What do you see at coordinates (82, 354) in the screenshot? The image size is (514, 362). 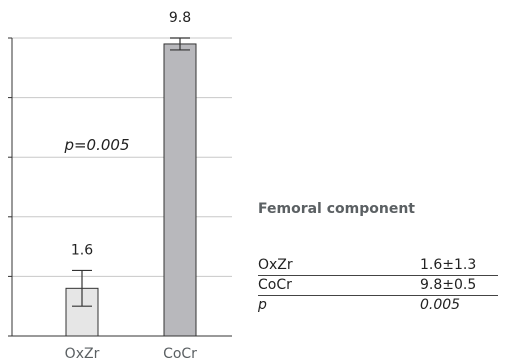 I see `x-tick-label: OxZr` at bounding box center [82, 354].